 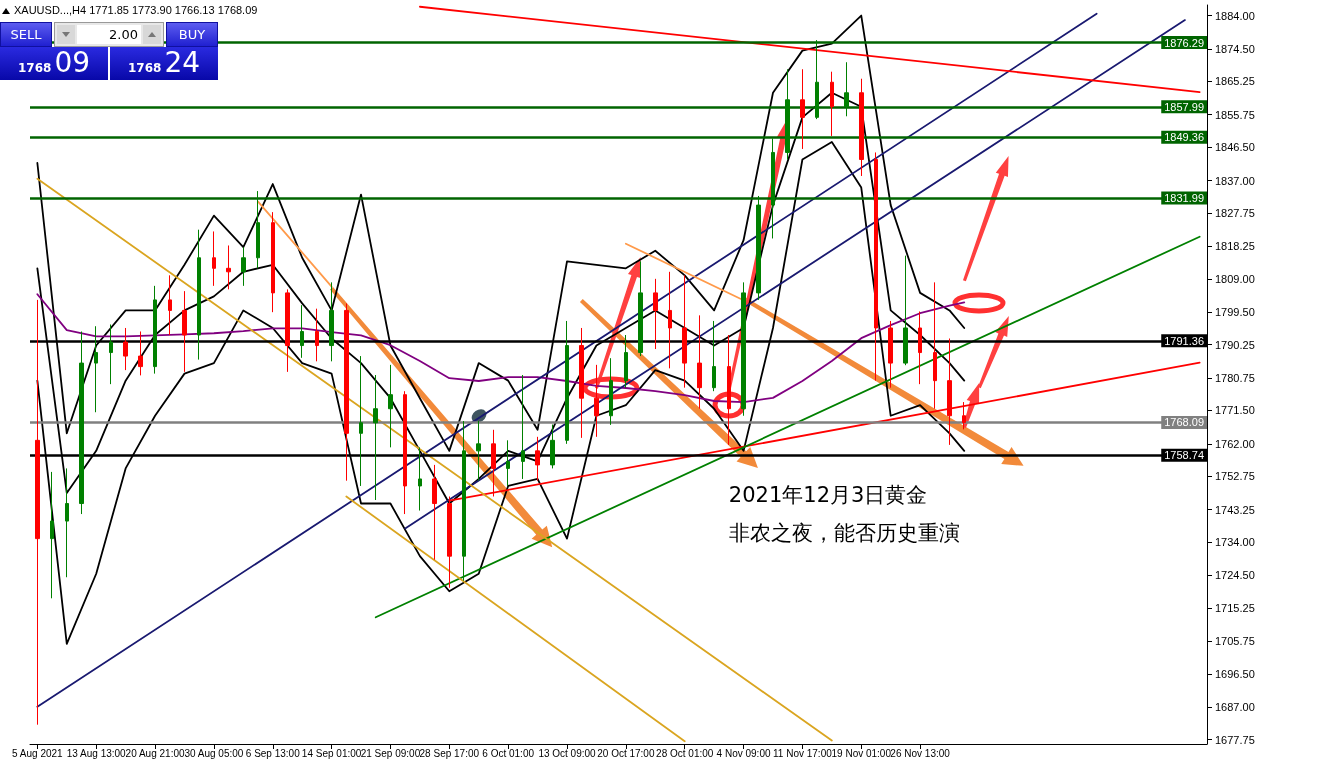 I want to click on annotation: 2021年12月3日黄金, so click(x=828, y=495).